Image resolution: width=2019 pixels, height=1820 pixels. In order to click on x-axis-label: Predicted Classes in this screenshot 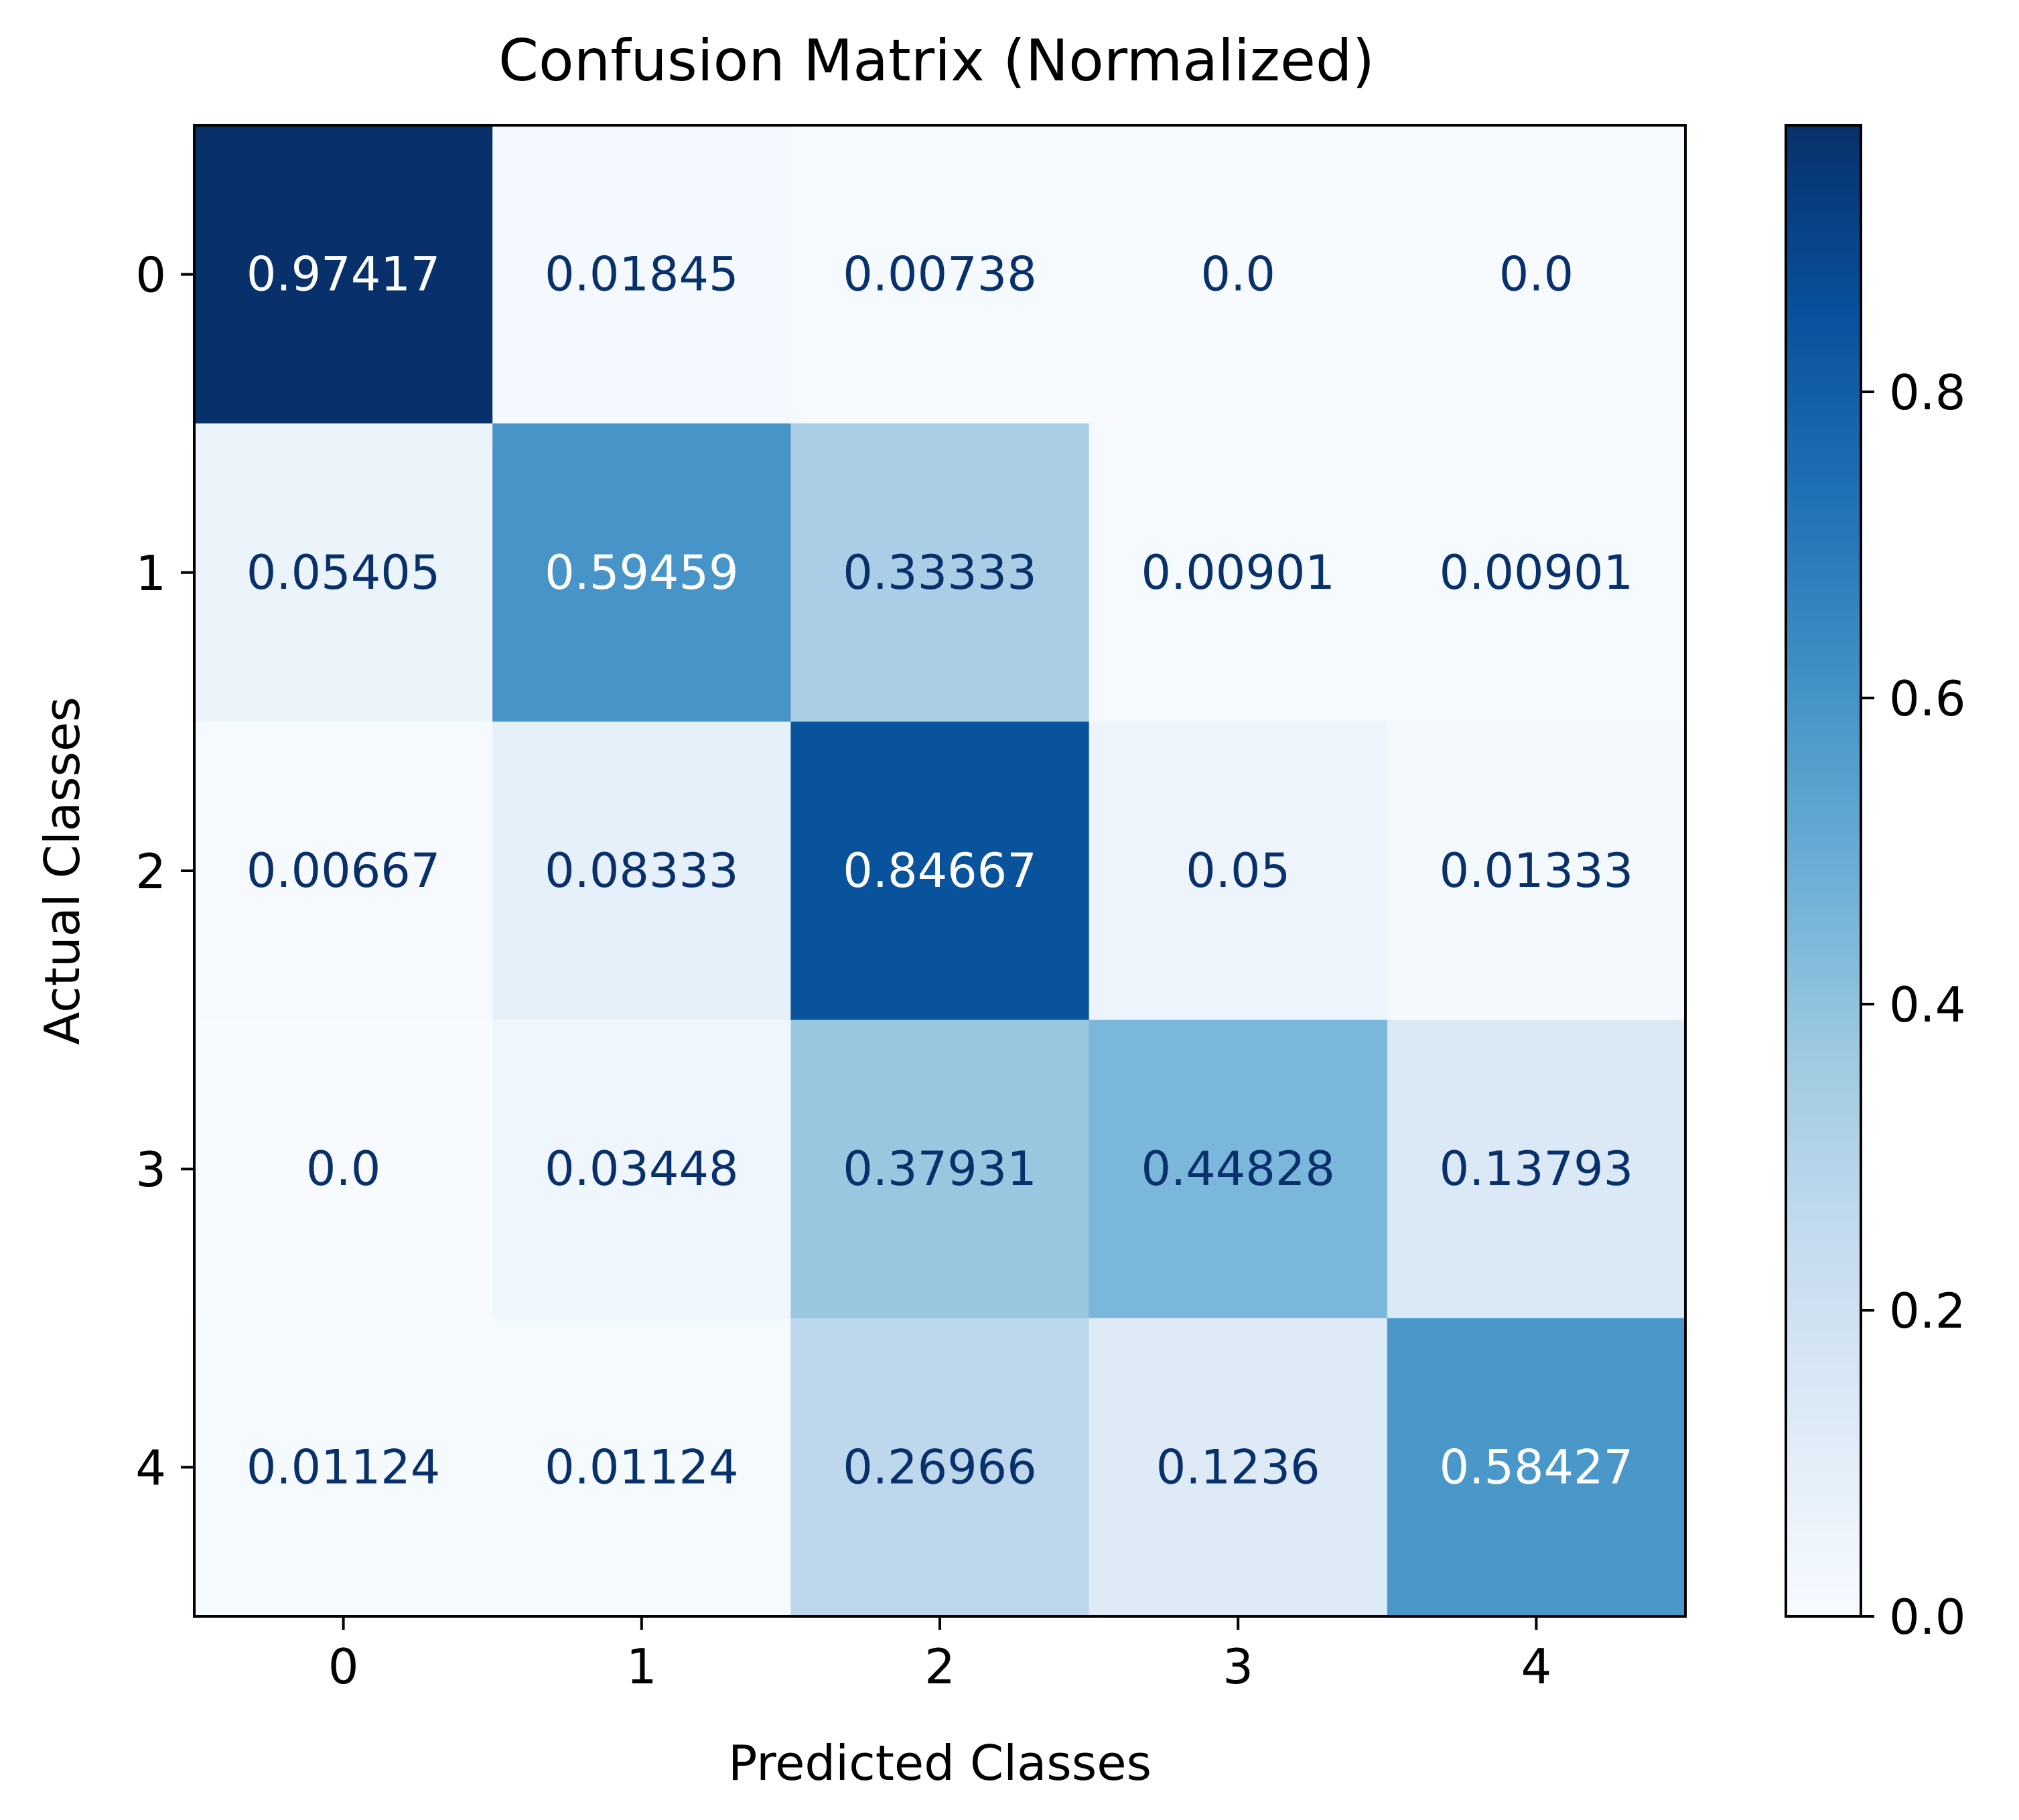, I will do `click(940, 1763)`.